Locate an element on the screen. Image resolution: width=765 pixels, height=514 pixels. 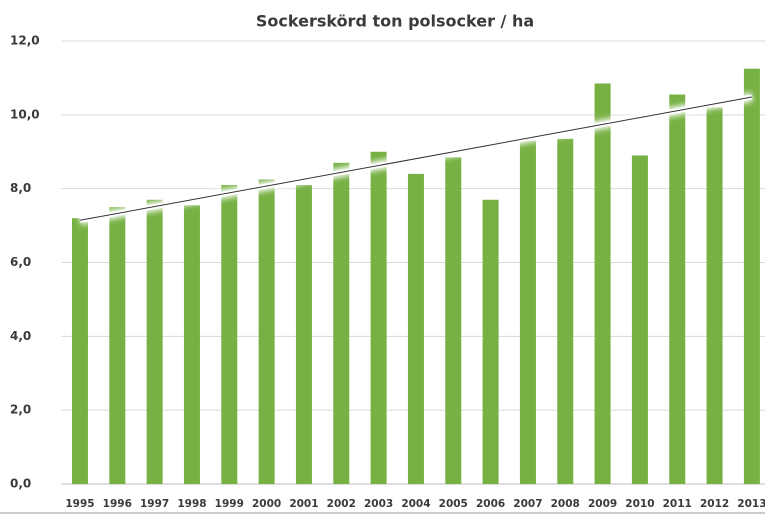
x-tick-label: 1998 is located at coordinates (191, 504).